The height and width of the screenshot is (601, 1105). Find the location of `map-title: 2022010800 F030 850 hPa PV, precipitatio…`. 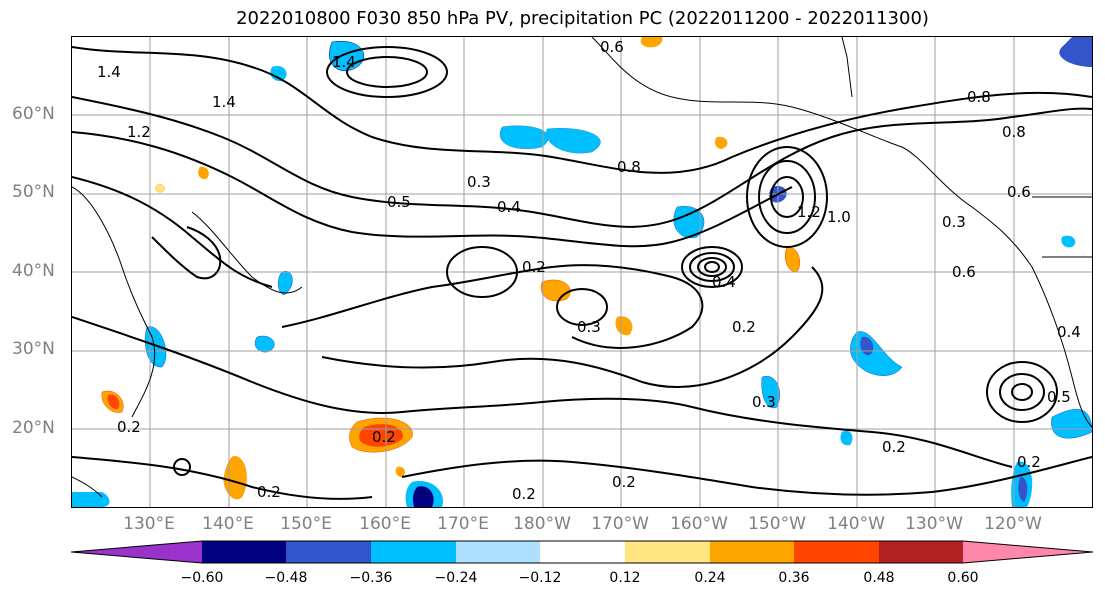

map-title: 2022010800 F030 850 hPa PV, precipitatio… is located at coordinates (582, 18).